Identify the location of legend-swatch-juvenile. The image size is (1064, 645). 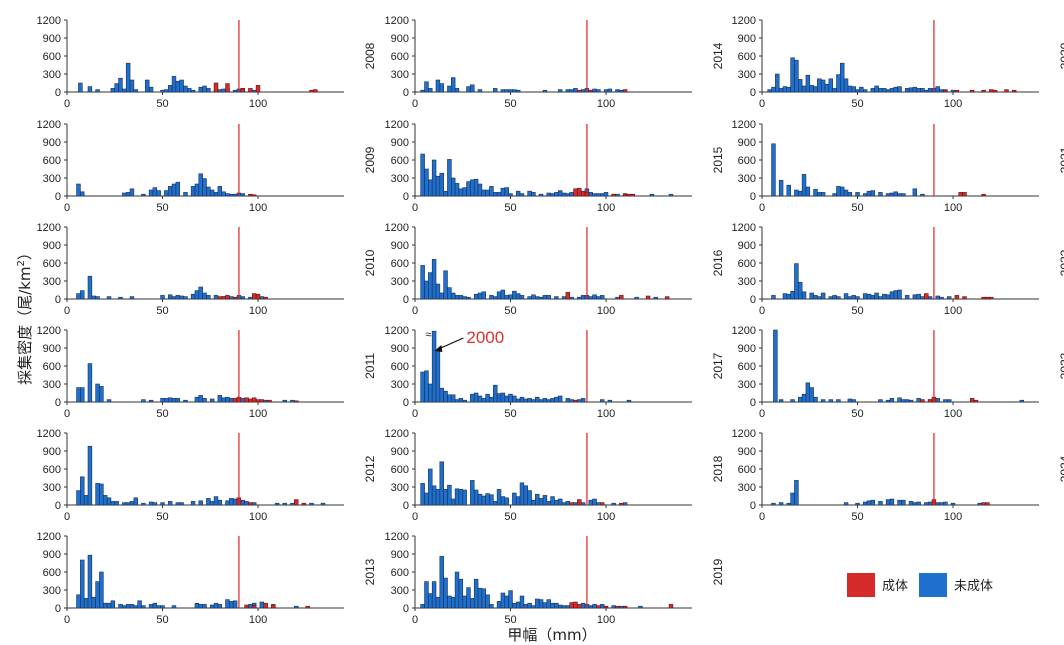
(933, 585).